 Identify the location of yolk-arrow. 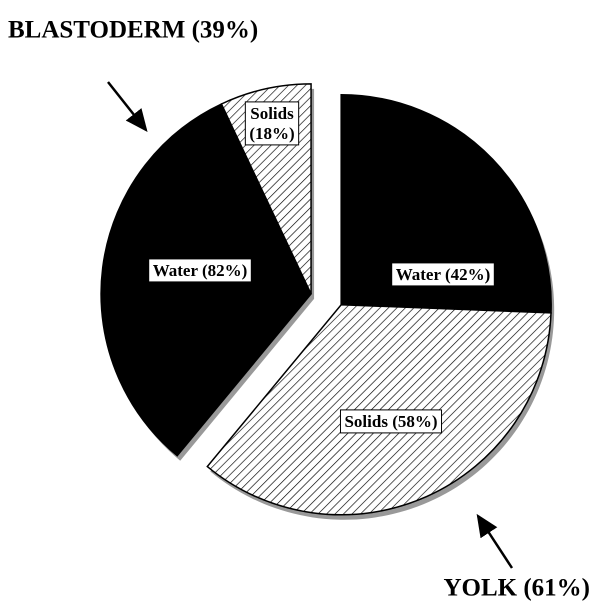
(495, 541).